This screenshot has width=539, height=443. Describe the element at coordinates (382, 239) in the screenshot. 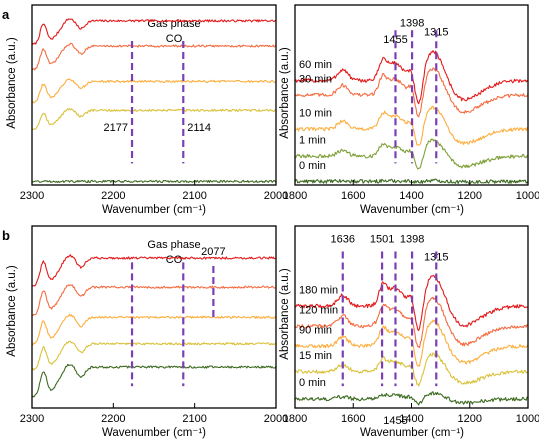

I see `peak-annotation: 1501` at that location.